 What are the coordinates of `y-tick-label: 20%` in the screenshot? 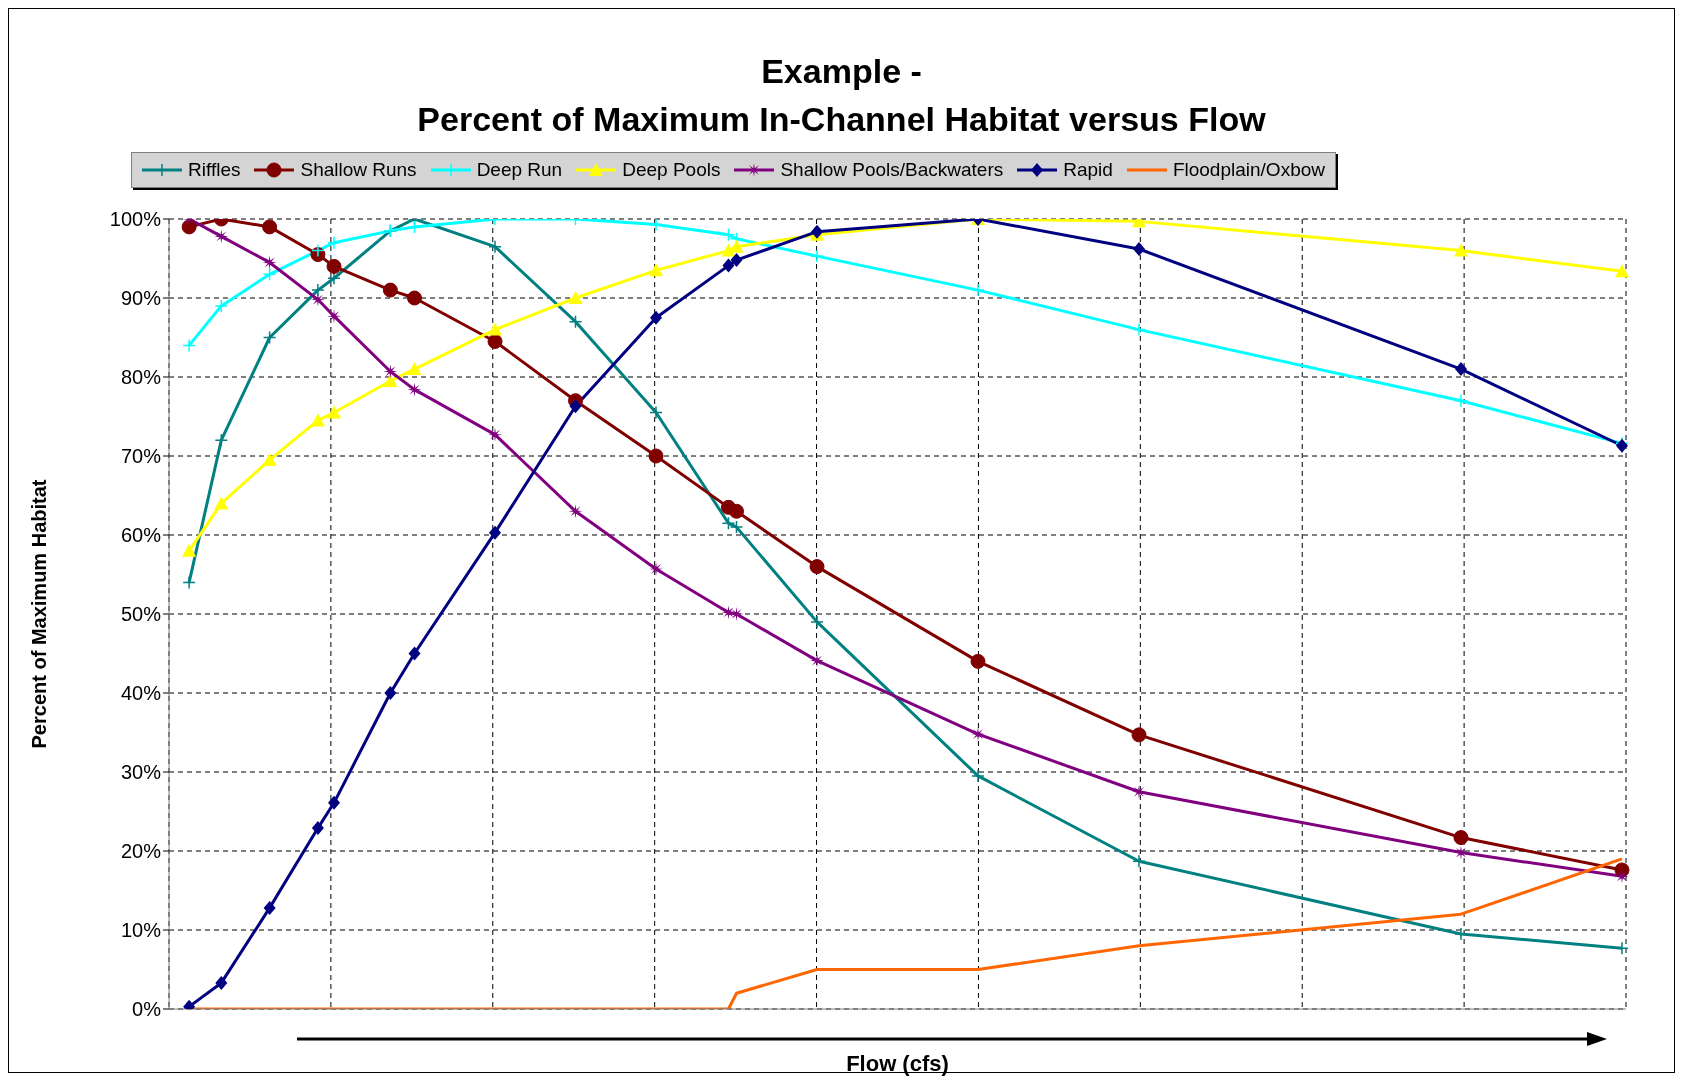 It's located at (141, 851).